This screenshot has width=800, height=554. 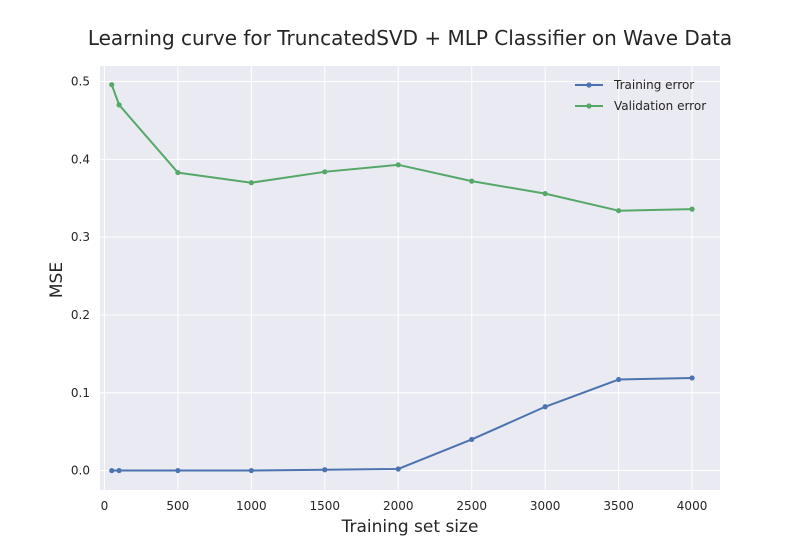 I want to click on x-tick-label: 3000, so click(x=545, y=506).